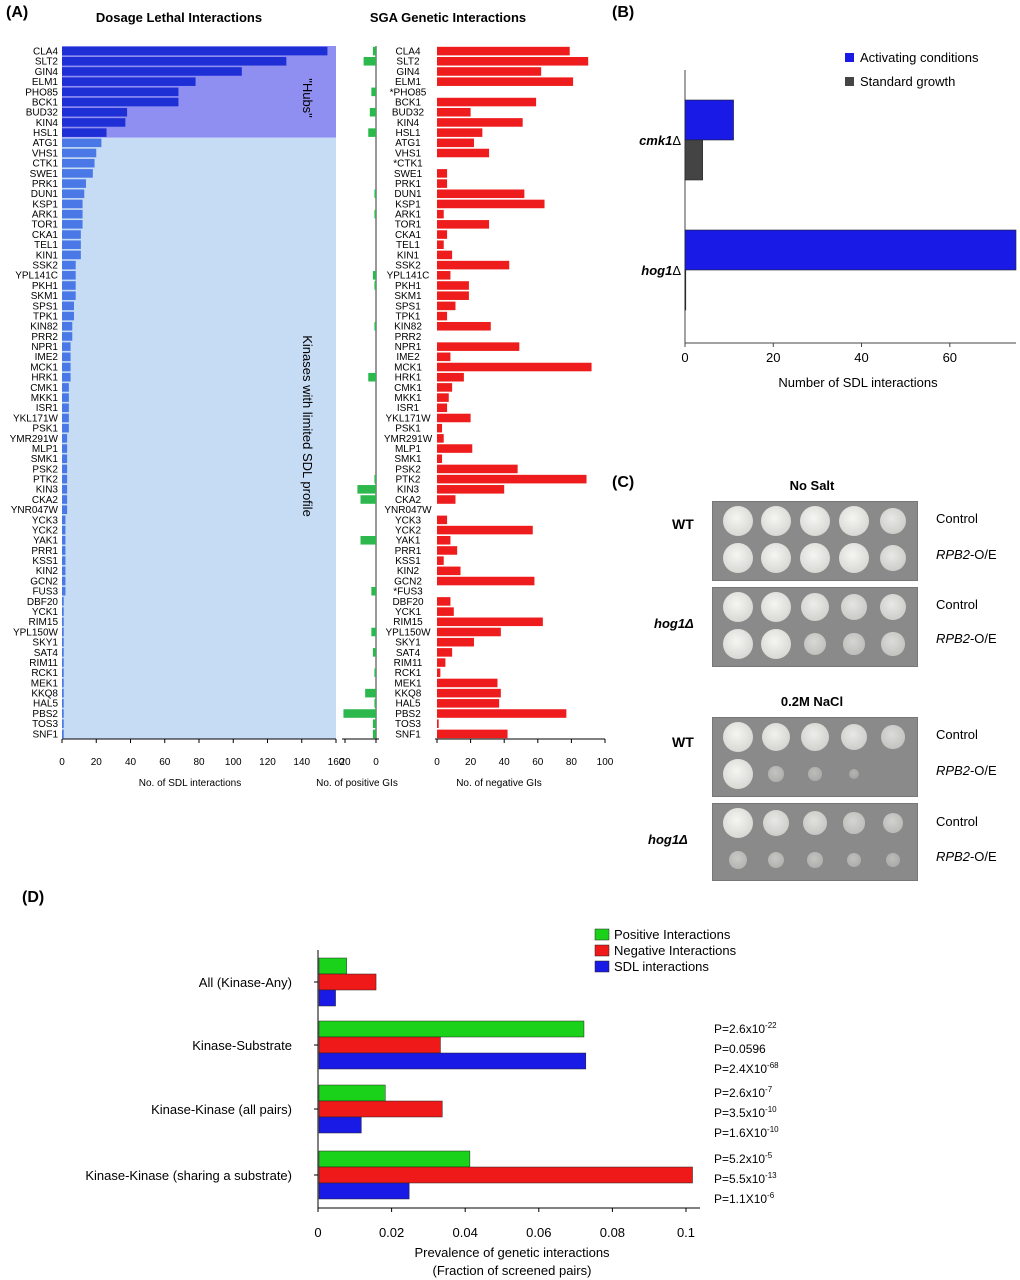  I want to click on sdl-category-label: ELM1, so click(45, 82).